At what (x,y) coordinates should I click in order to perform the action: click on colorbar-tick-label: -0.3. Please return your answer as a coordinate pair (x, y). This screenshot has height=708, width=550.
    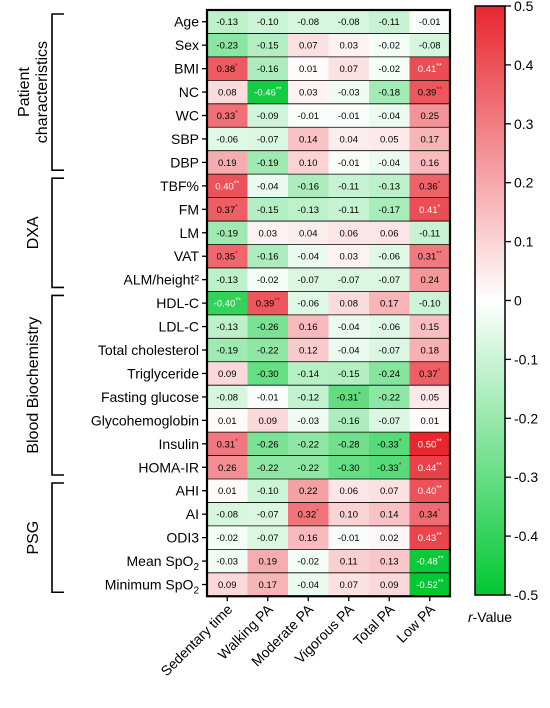
    Looking at the image, I should click on (526, 477).